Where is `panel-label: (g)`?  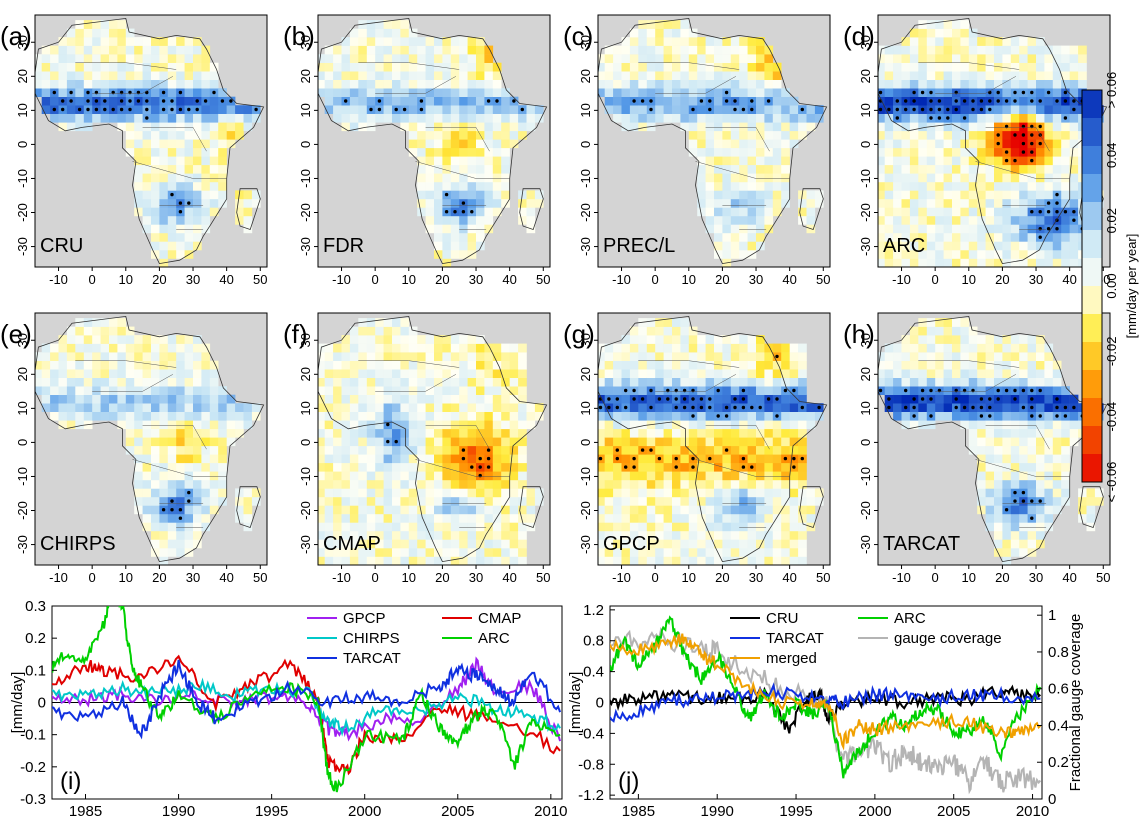
panel-label: (g) is located at coordinates (579, 334).